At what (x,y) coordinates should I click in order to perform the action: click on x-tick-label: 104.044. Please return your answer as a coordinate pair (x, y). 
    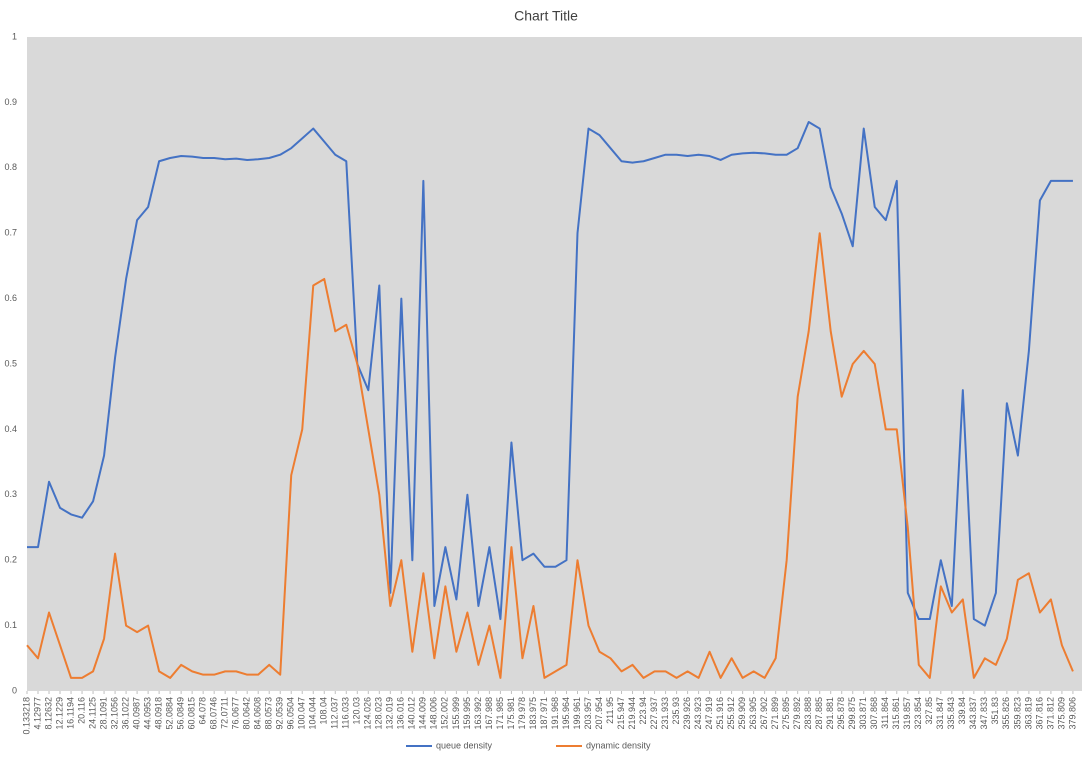
    Looking at the image, I should click on (313, 713).